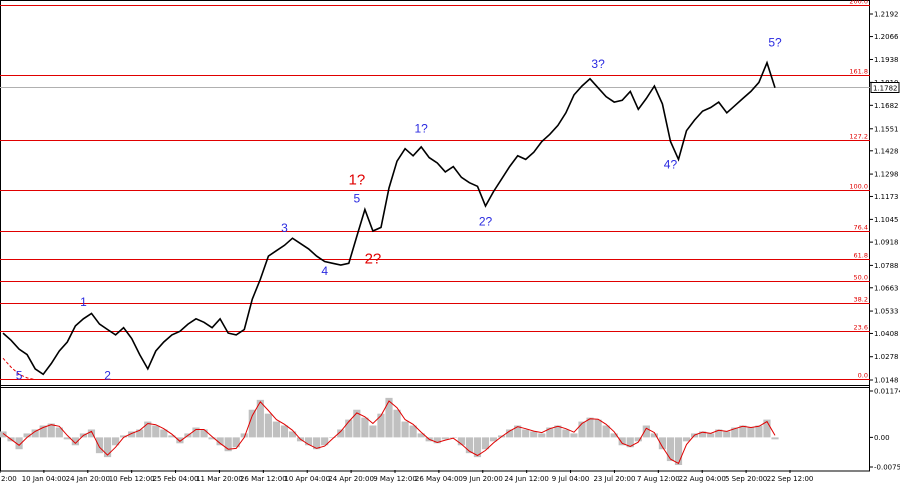 The height and width of the screenshot is (485, 900). Describe the element at coordinates (373, 258) in the screenshot. I see `wave-label: 2?` at that location.